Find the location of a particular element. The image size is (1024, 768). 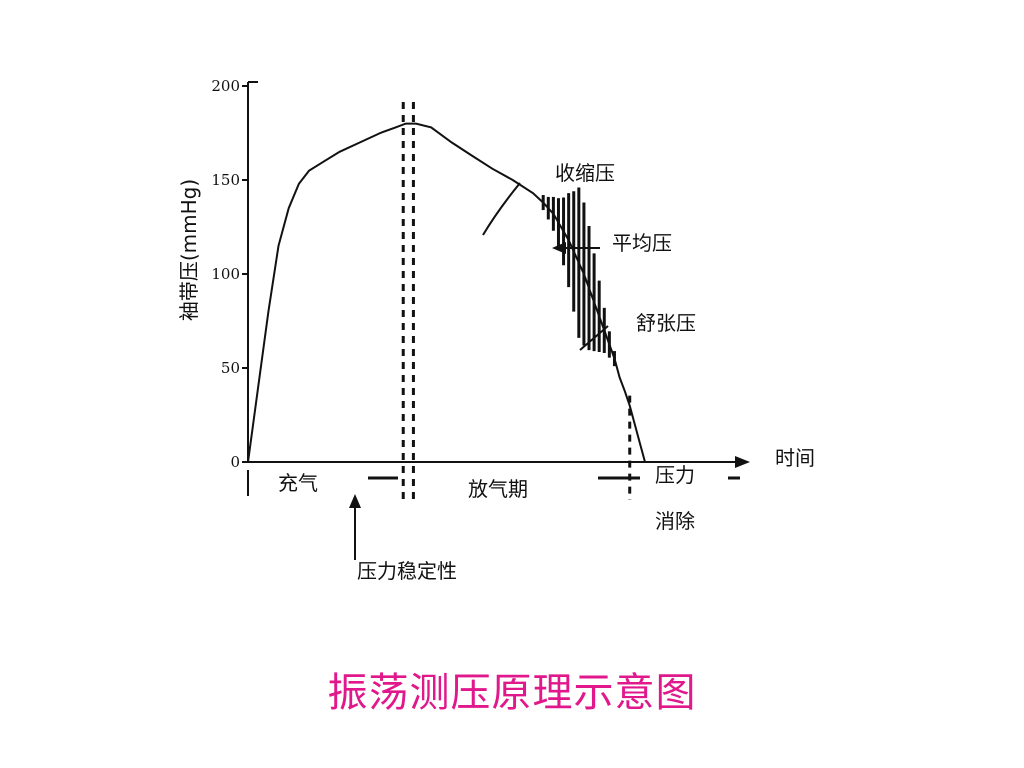

y-tick-label: 200 is located at coordinates (225, 86).